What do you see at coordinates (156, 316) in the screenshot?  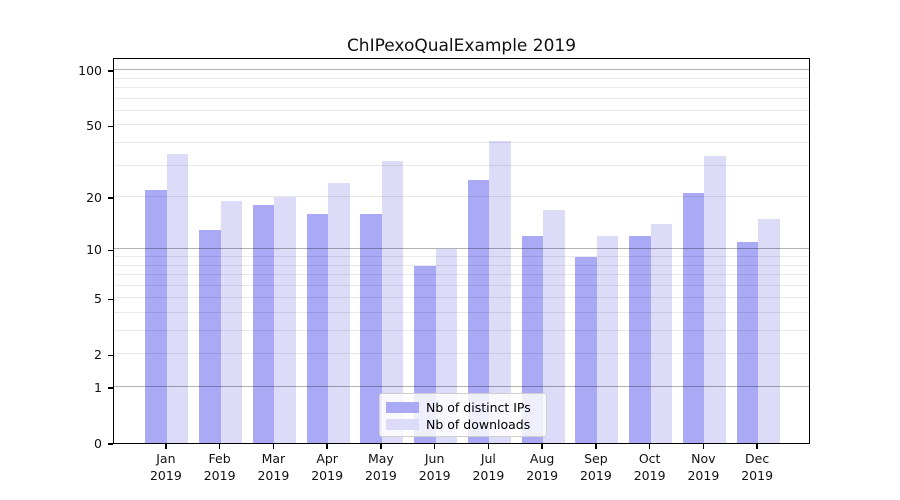 I see `bar-jan-ips` at bounding box center [156, 316].